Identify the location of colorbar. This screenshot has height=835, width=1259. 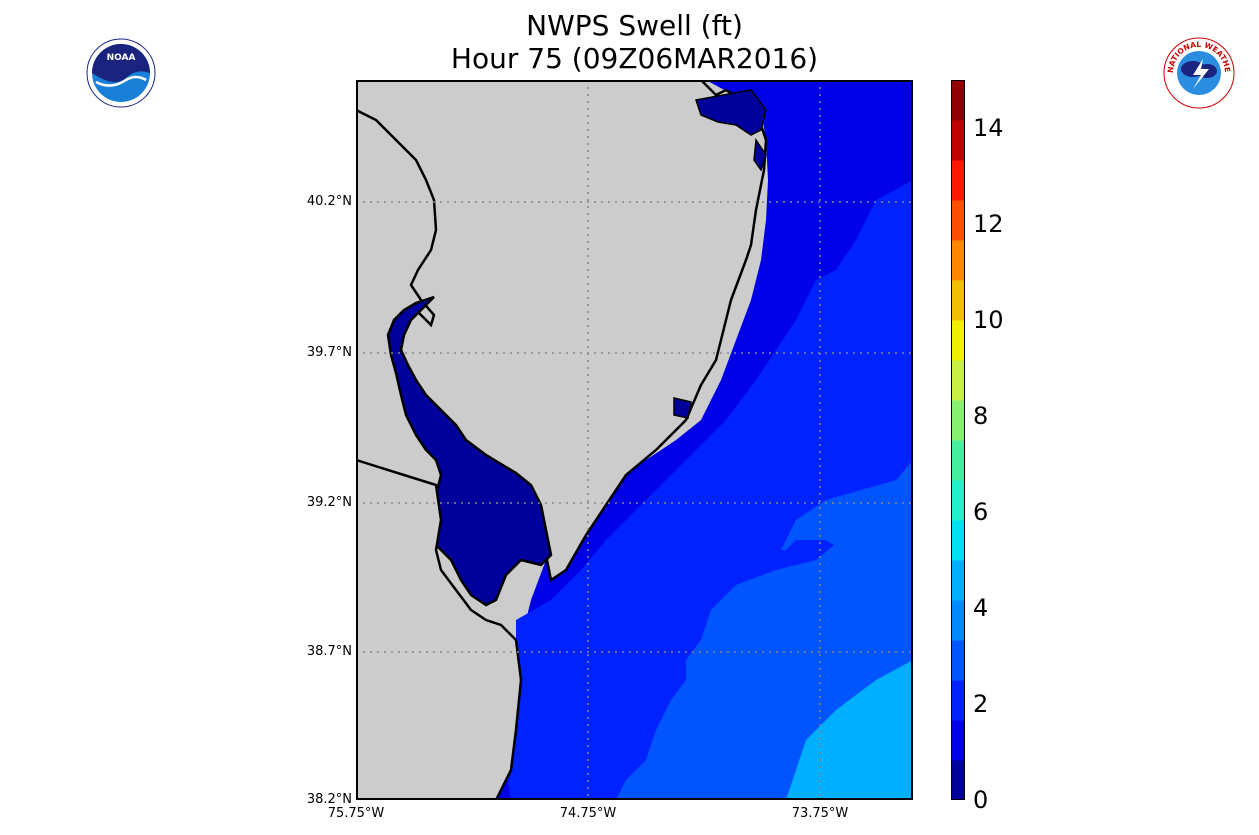
(958, 440).